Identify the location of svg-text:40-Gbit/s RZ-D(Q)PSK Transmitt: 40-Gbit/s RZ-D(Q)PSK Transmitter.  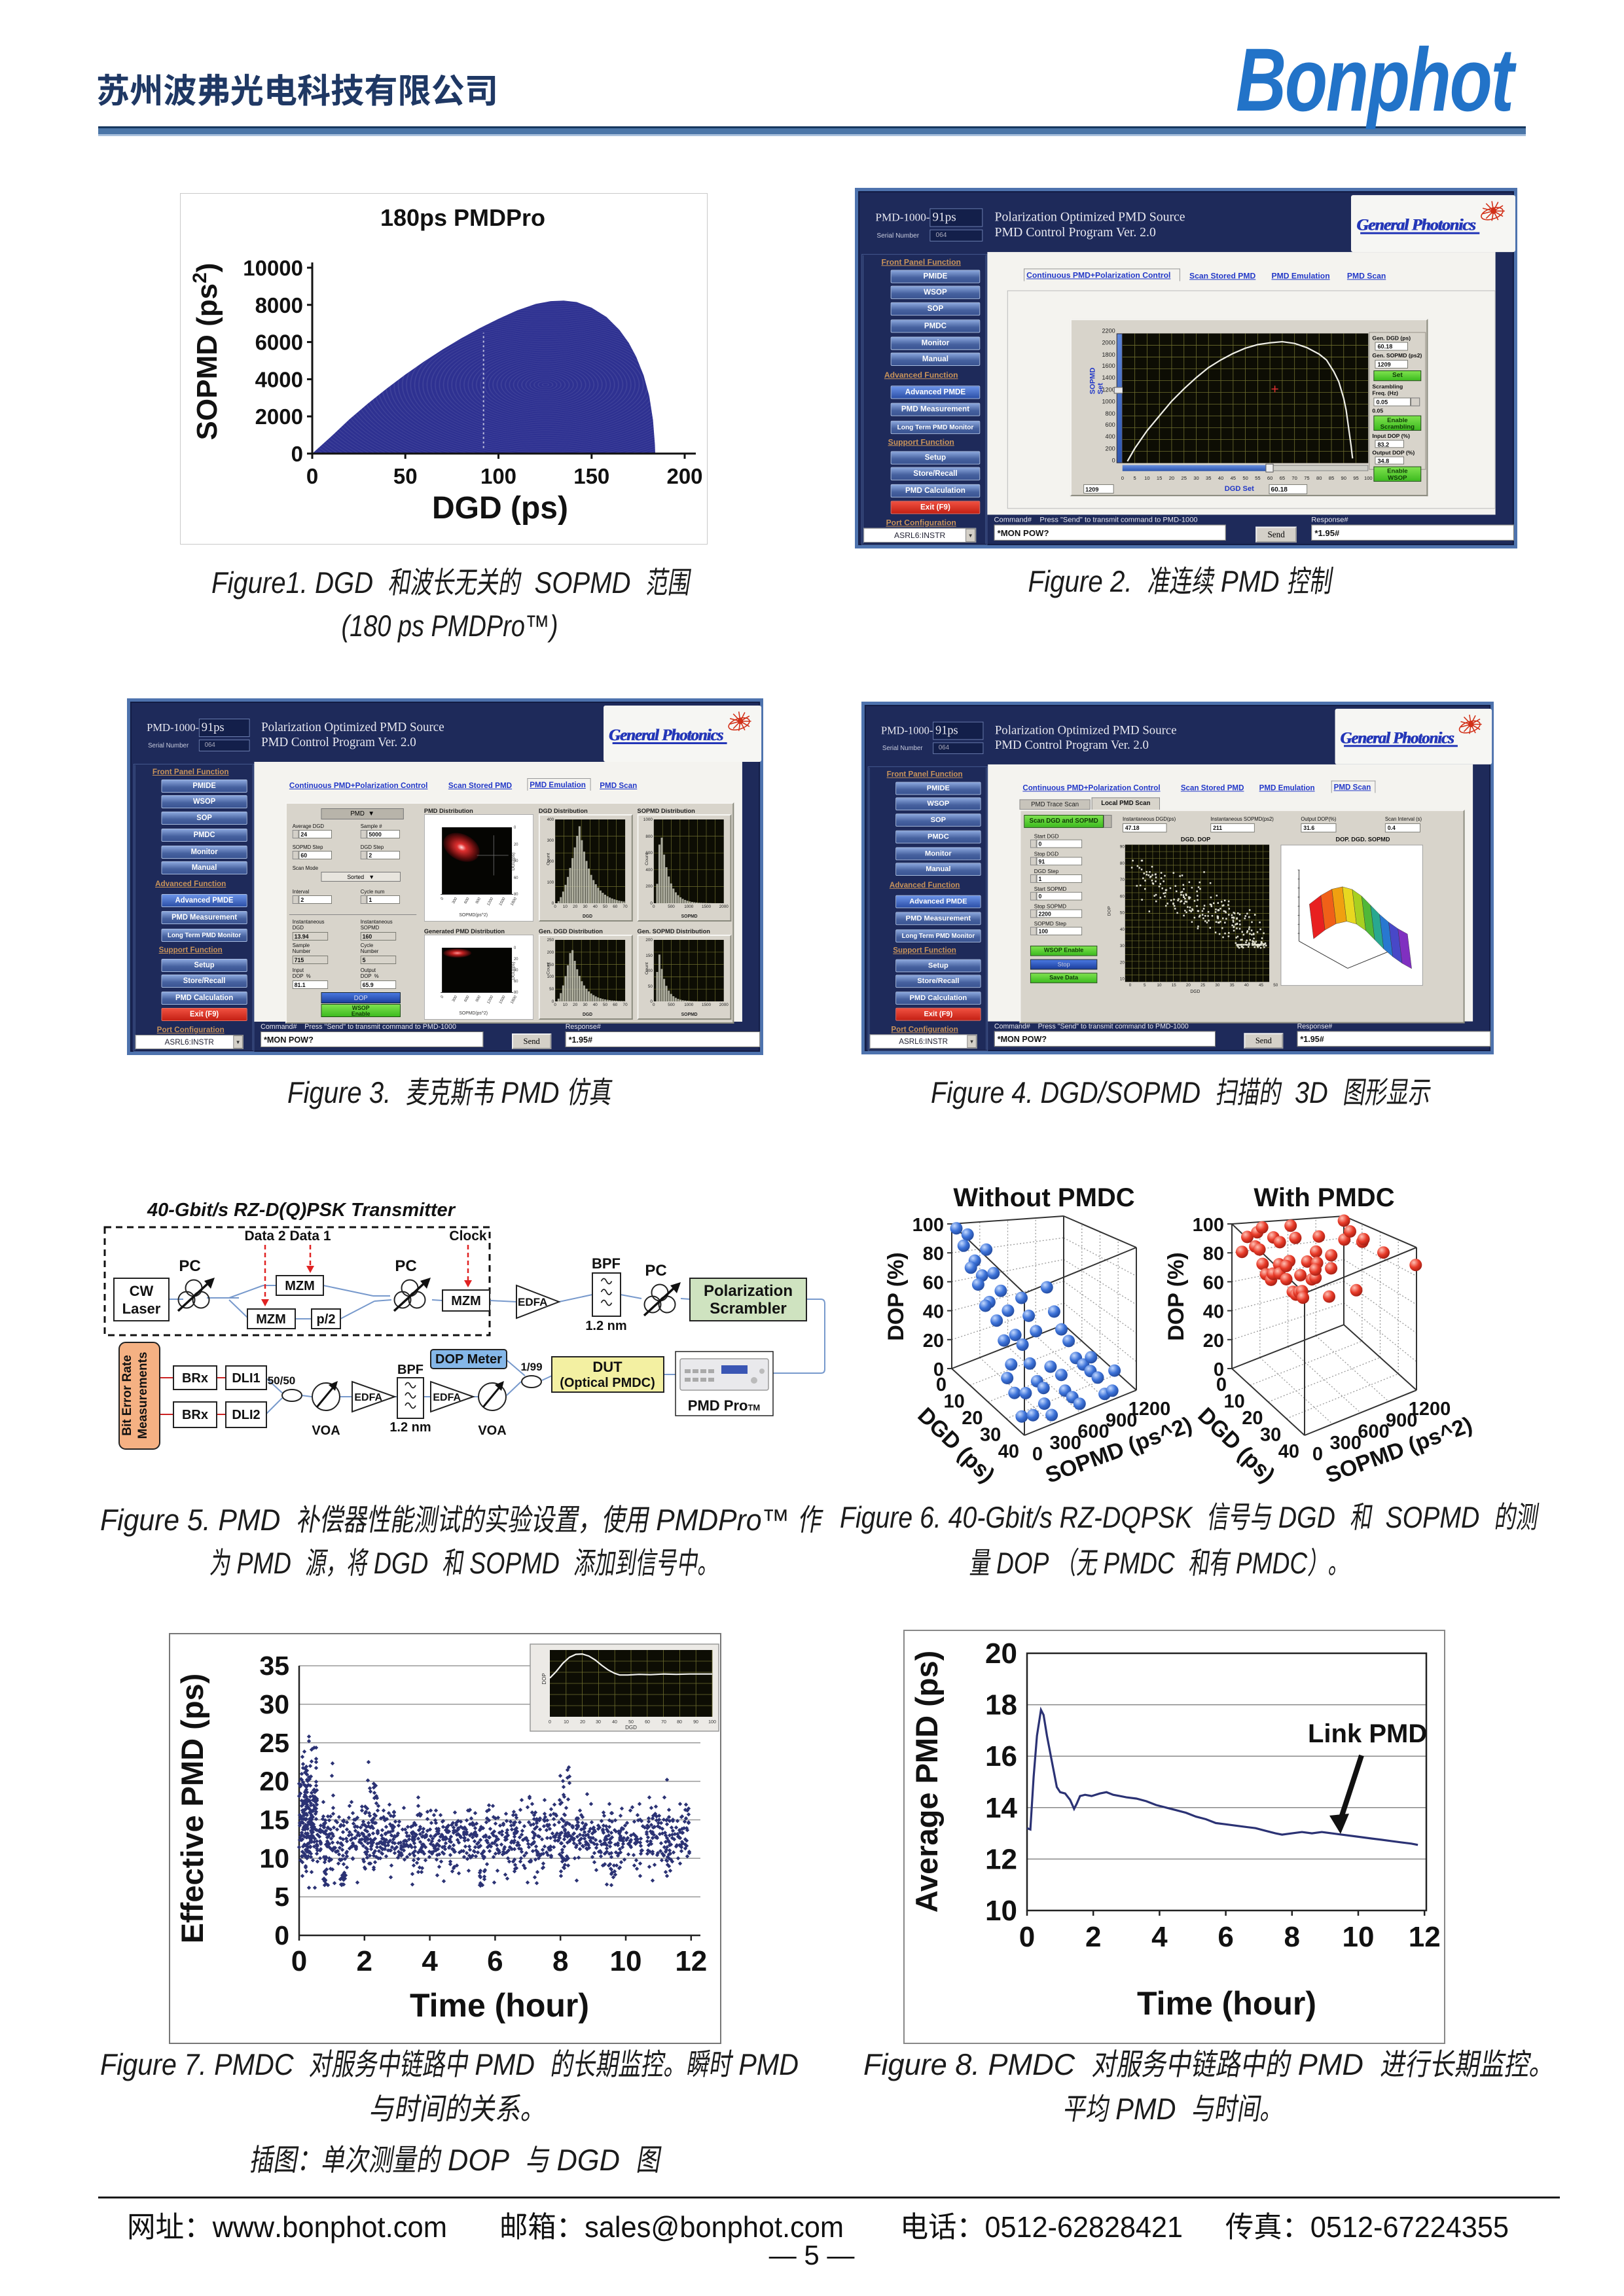
(301, 1210).